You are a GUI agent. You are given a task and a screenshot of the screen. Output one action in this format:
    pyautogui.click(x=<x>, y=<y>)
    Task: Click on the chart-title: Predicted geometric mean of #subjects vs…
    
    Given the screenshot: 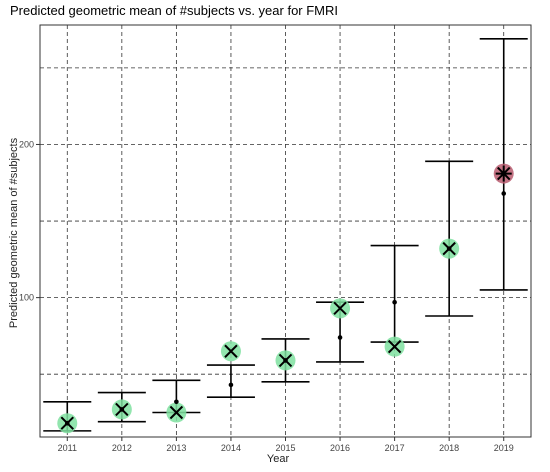 What is the action you would take?
    pyautogui.click(x=174, y=10)
    